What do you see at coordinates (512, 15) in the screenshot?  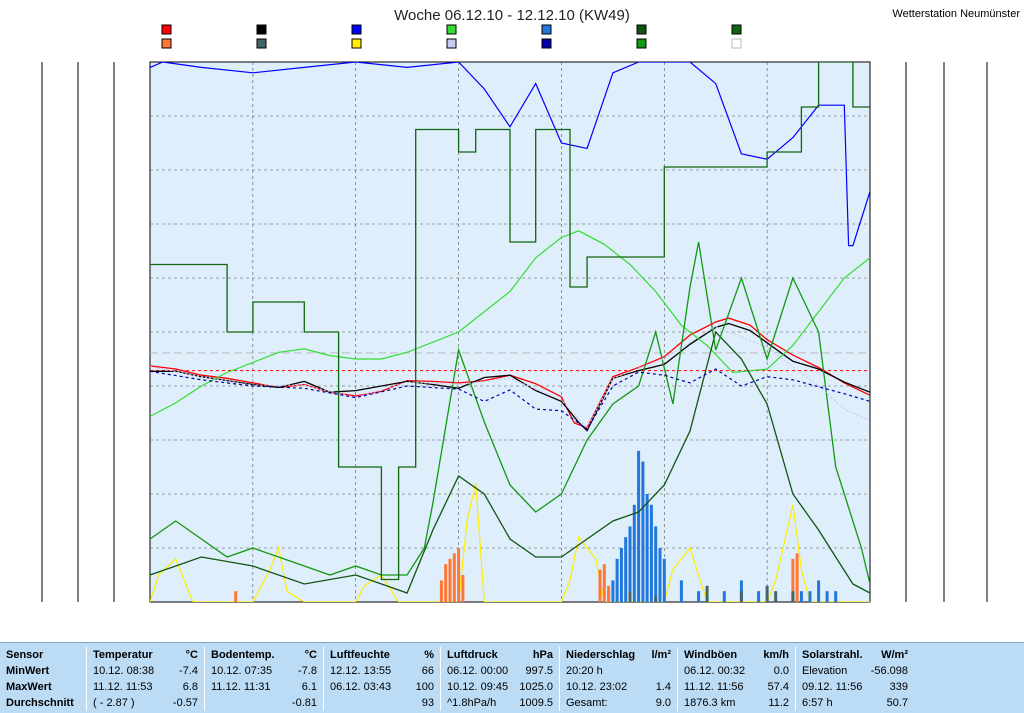 I see `chart-title: Woche 06.12.10 - 12.12.10 (KW49)` at bounding box center [512, 15].